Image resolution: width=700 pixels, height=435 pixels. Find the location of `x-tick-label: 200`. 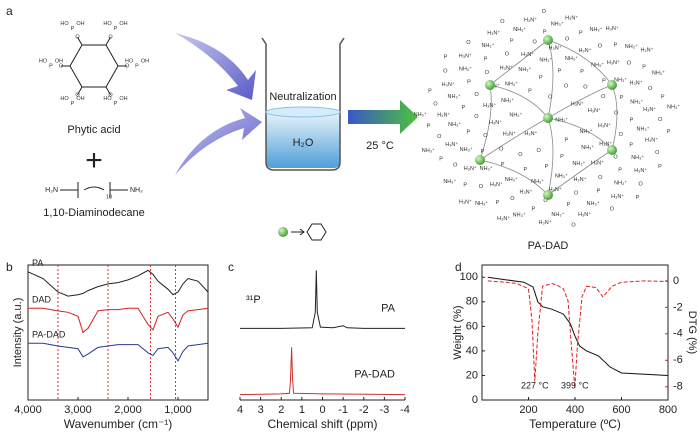

x-tick-label: 200 is located at coordinates (528, 410).